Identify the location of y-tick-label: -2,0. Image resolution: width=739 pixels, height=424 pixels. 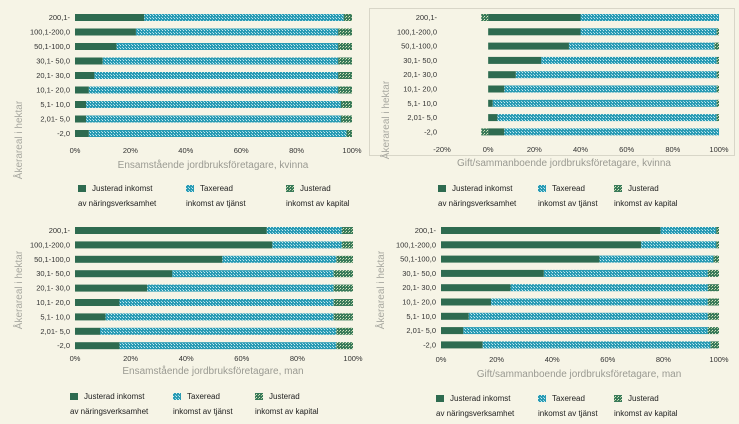
(429, 344).